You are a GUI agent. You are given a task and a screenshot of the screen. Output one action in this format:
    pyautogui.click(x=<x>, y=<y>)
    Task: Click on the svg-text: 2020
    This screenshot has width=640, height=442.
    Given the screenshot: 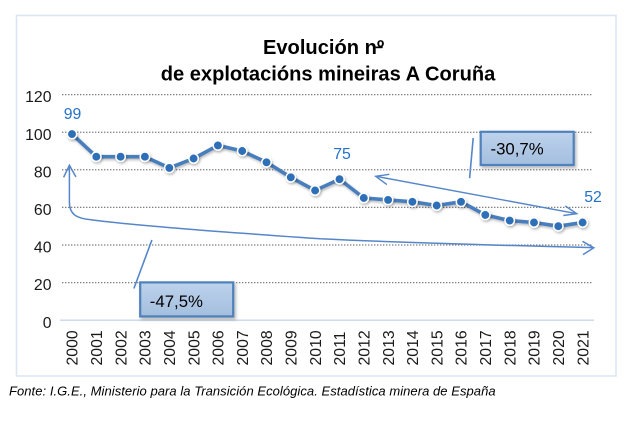 What is the action you would take?
    pyautogui.click(x=559, y=347)
    